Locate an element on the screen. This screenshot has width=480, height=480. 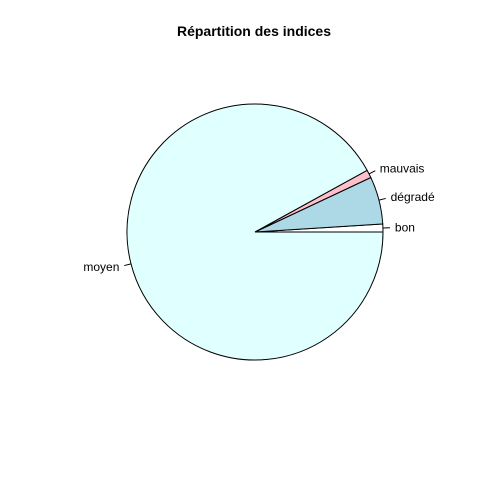
slice-label-moyen: moyen is located at coordinates (101, 267).